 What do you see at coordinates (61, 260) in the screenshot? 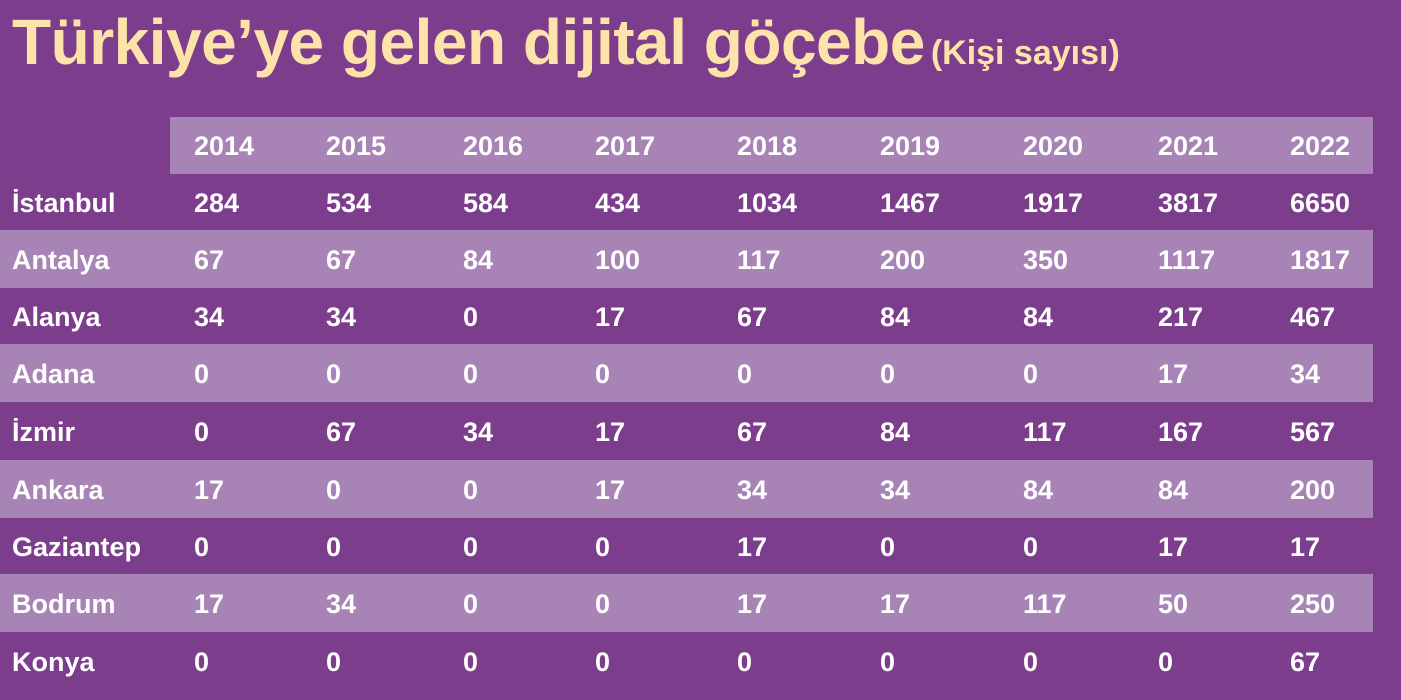
I see `row-label: Antalya` at bounding box center [61, 260].